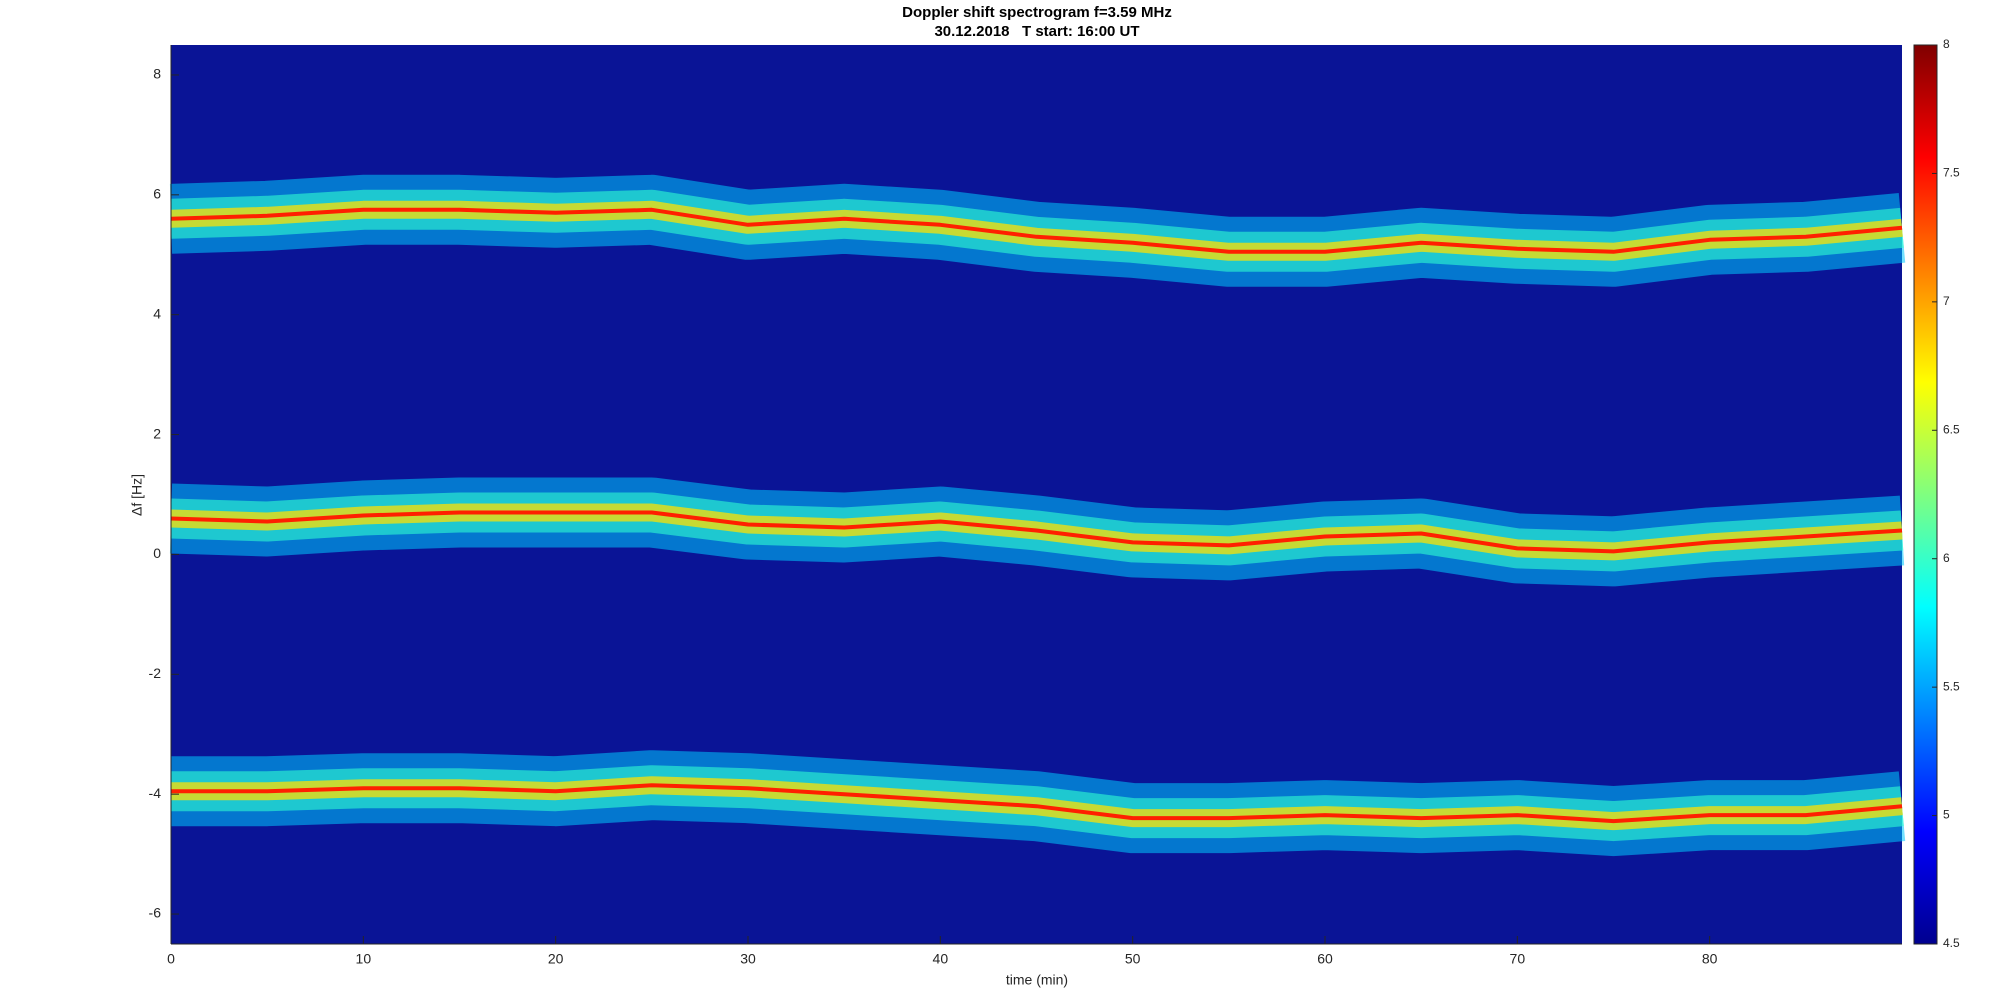  Describe the element at coordinates (1946, 44) in the screenshot. I see `colorbar-tick-label: 8` at that location.